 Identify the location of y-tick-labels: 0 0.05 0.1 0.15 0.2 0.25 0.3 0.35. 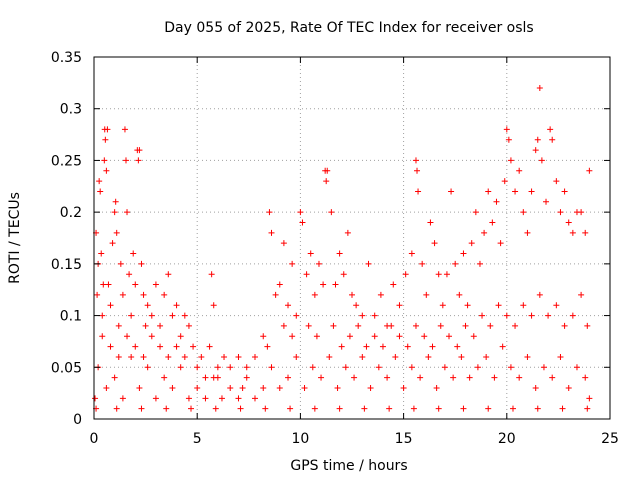
(66, 239).